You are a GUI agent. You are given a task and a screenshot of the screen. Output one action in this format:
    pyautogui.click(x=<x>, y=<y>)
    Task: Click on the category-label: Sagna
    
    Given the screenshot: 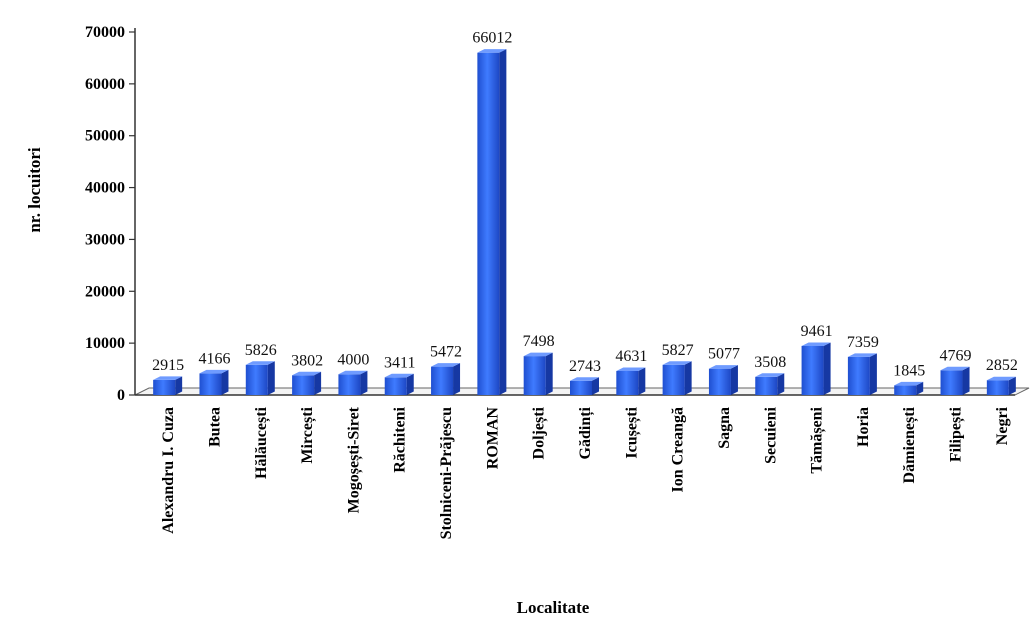 What is the action you would take?
    pyautogui.click(x=724, y=428)
    